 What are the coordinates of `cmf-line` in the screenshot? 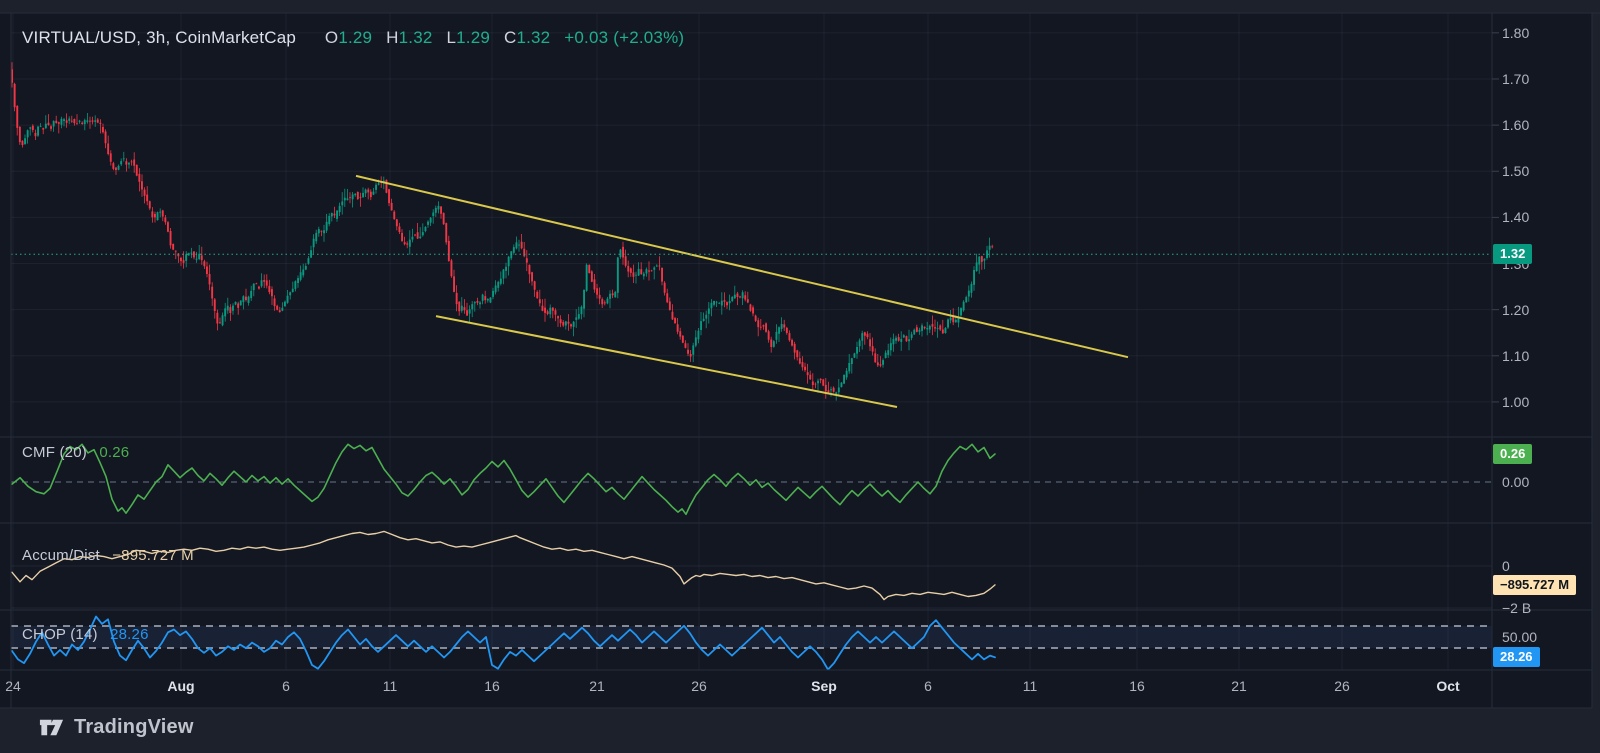 It's located at (503, 479).